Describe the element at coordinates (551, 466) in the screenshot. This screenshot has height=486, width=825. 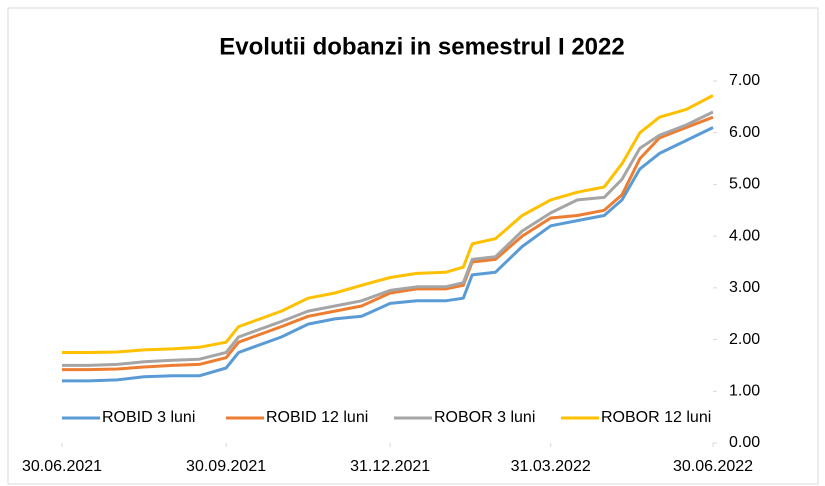
I see `x-tick-label: 31.03.2022` at that location.